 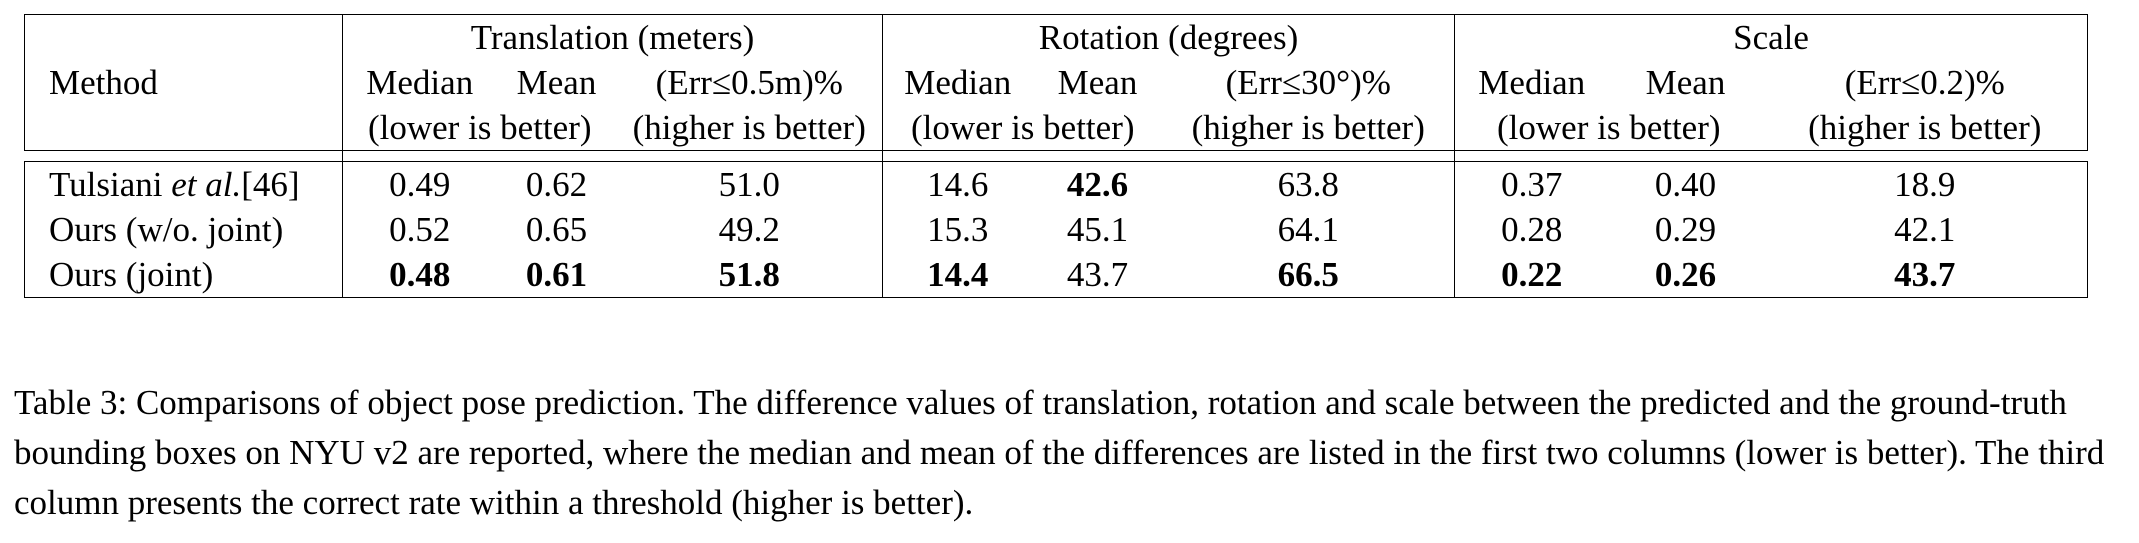 What do you see at coordinates (1097, 229) in the screenshot?
I see `value-cell: 45.1` at bounding box center [1097, 229].